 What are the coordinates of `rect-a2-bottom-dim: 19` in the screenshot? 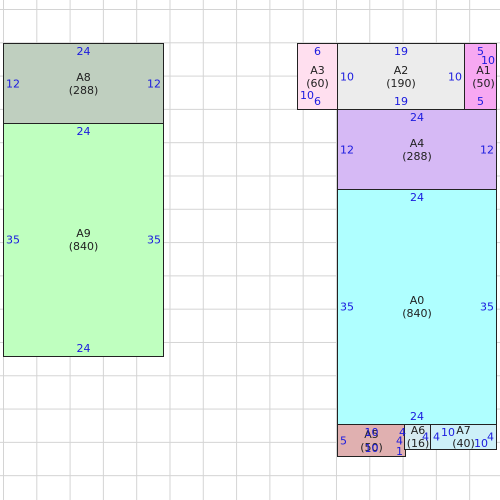 It's located at (401, 101).